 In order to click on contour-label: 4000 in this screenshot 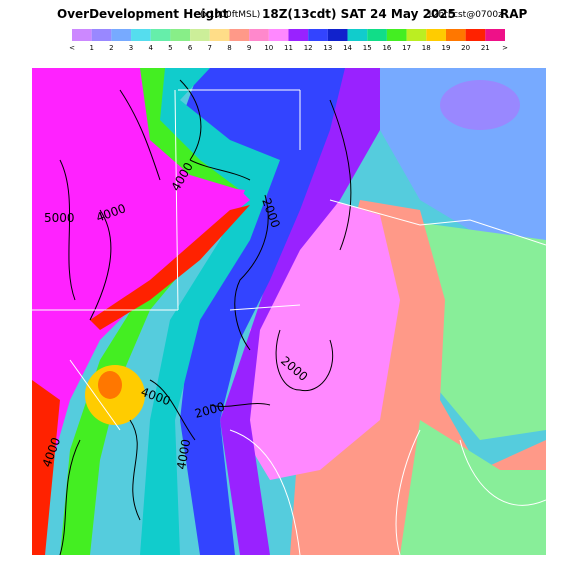, I will do `click(183, 454)`.